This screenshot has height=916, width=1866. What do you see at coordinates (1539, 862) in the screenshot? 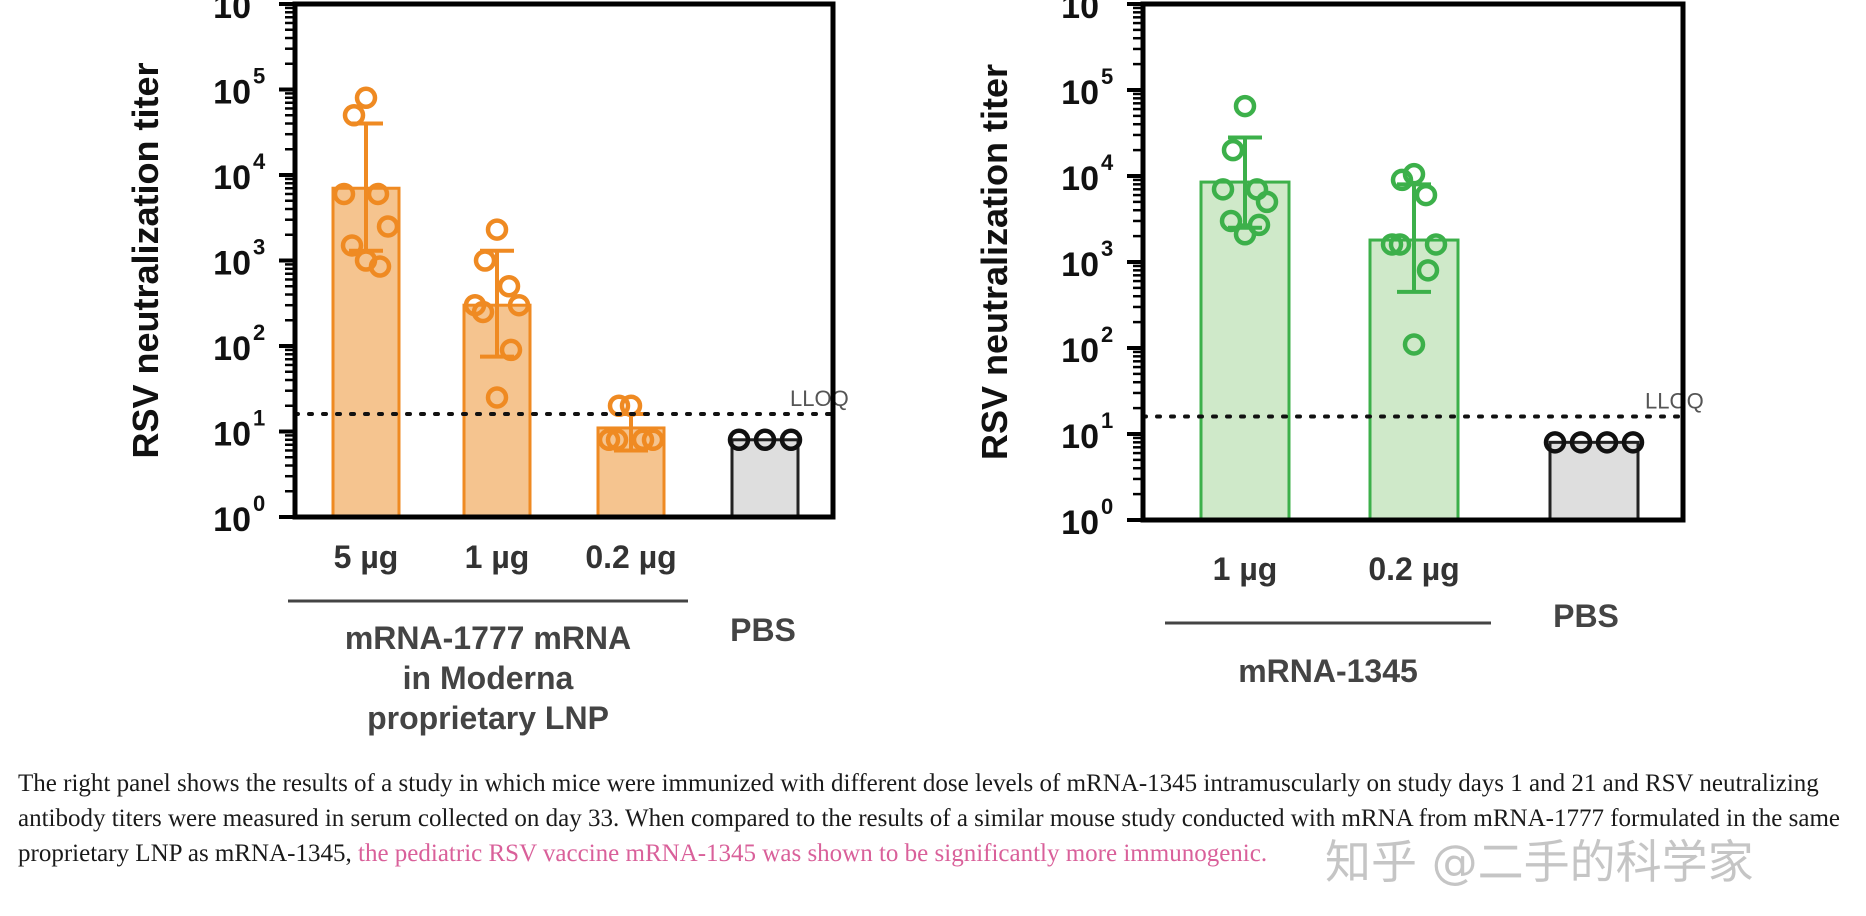
I see `watermark: 知乎 @二手的科学家` at bounding box center [1539, 862].